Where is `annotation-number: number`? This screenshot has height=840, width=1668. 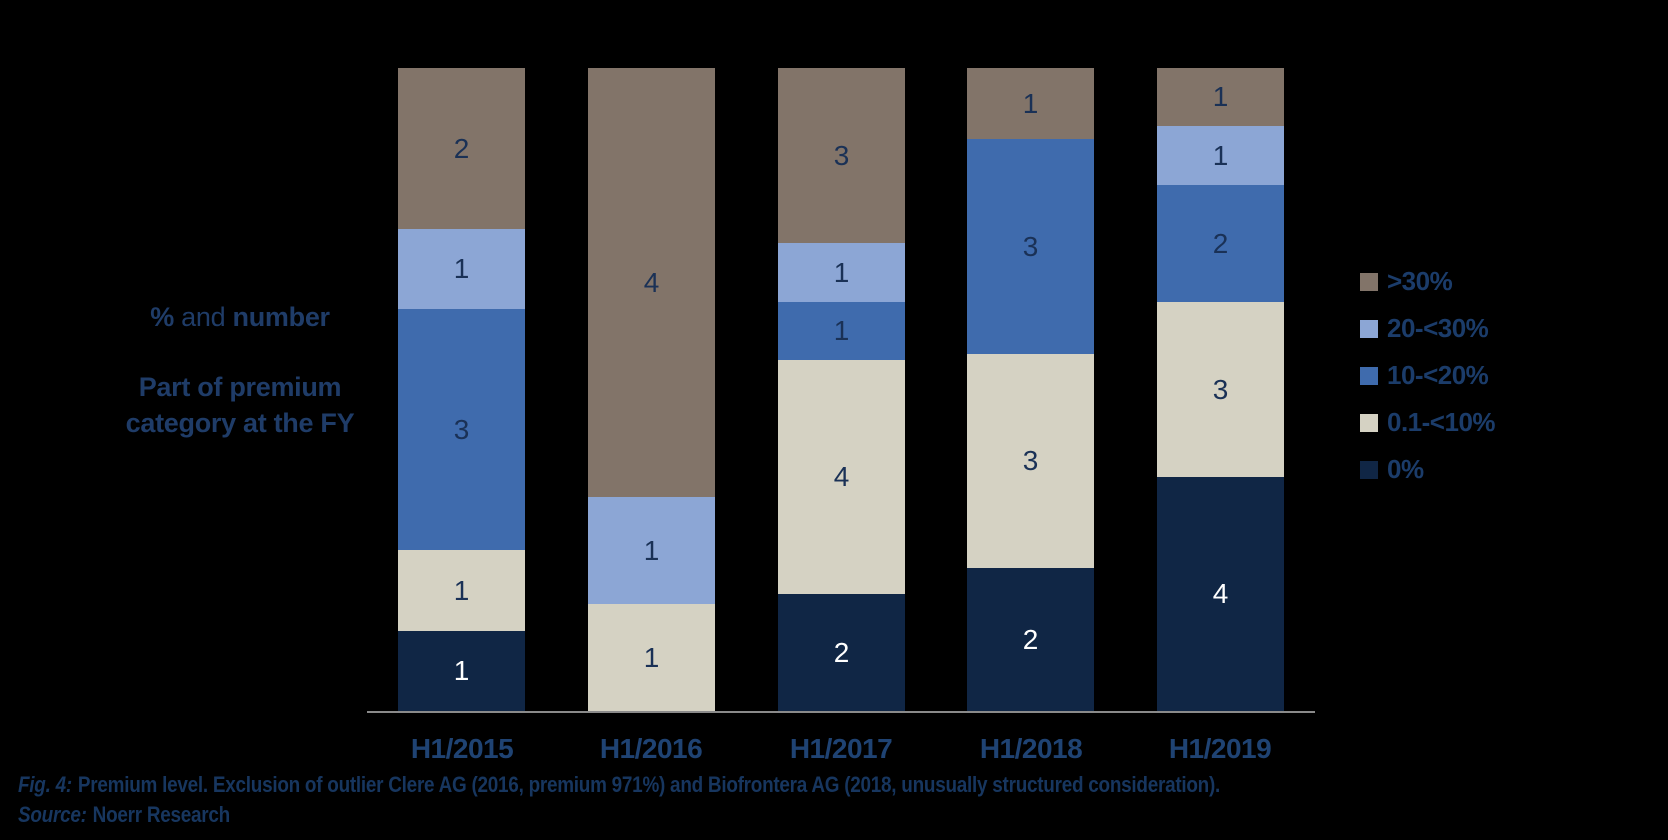 annotation-number: number is located at coordinates (281, 317).